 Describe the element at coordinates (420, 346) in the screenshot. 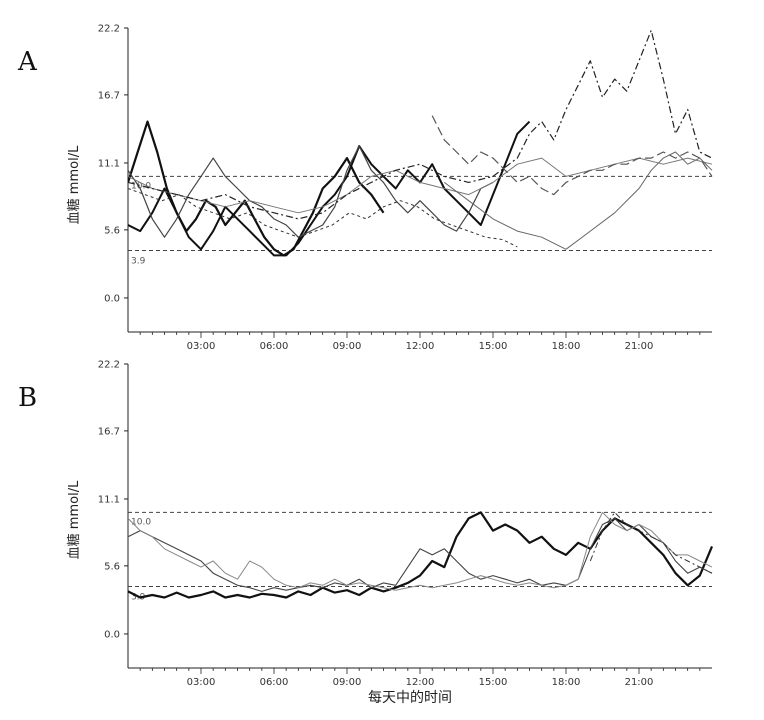

I see `panel-a-x-tick-label: 12:00` at that location.